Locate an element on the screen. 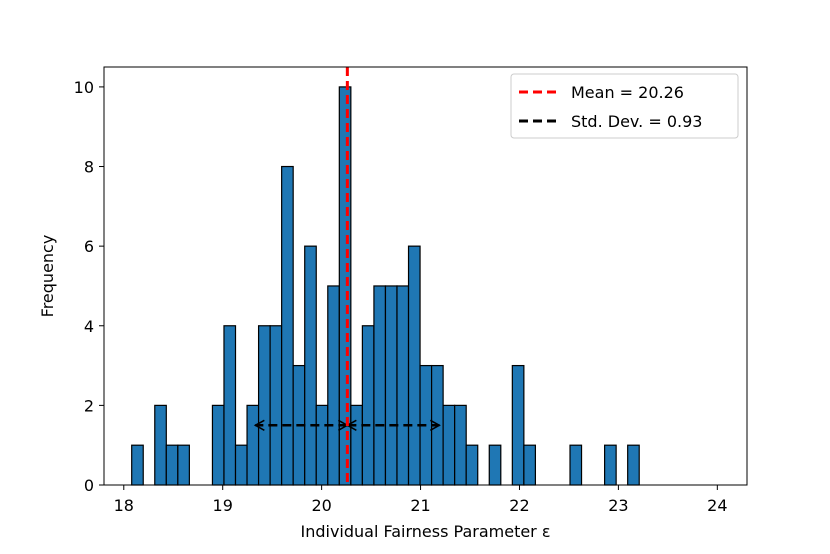  x-axis-ticks: 18 19 20 21 22 23 24 is located at coordinates (421, 500).